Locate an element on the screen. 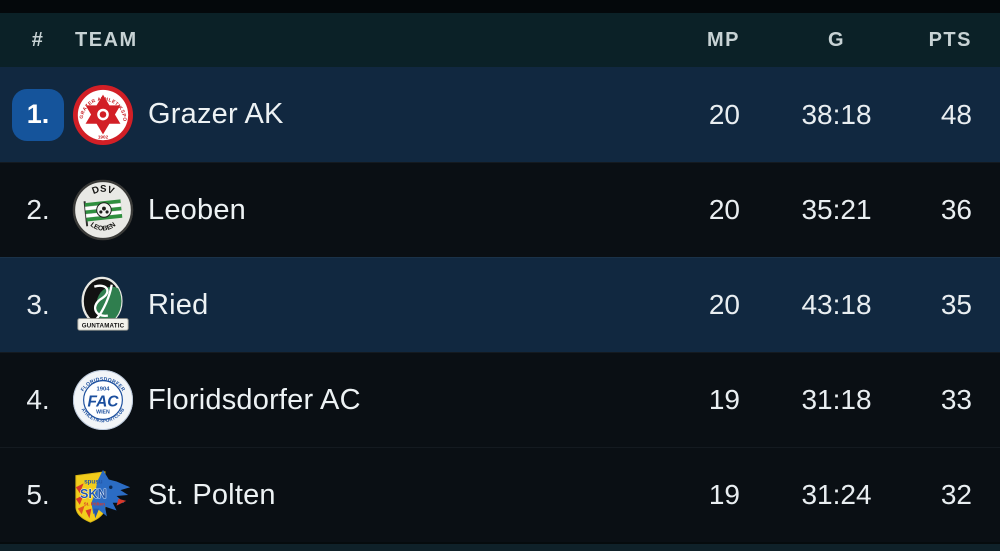  points: 48 is located at coordinates (956, 114).